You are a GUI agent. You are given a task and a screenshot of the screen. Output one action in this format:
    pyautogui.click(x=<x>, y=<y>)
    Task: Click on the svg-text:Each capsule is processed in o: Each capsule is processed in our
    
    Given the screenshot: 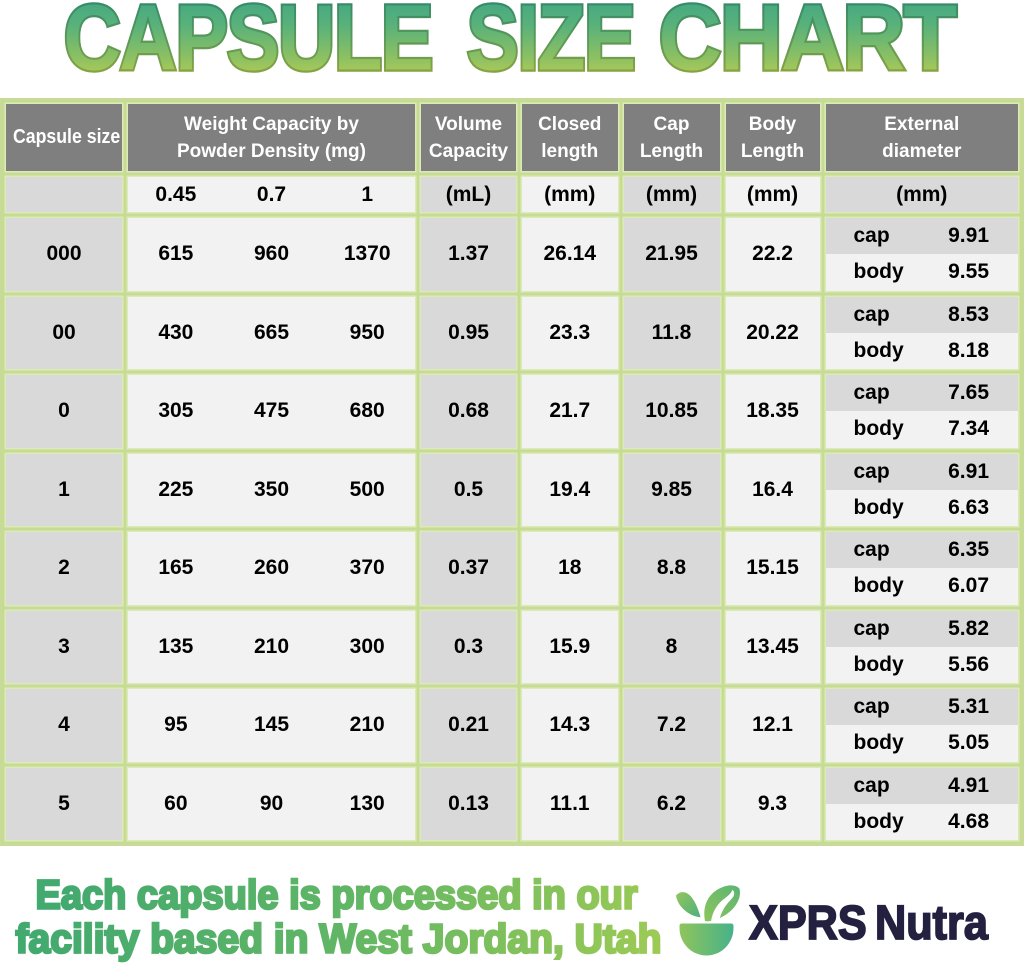 What is the action you would take?
    pyautogui.click(x=337, y=895)
    